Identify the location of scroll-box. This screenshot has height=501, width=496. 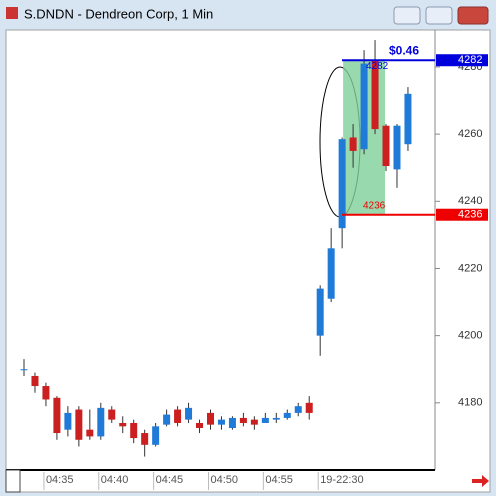
(13, 481).